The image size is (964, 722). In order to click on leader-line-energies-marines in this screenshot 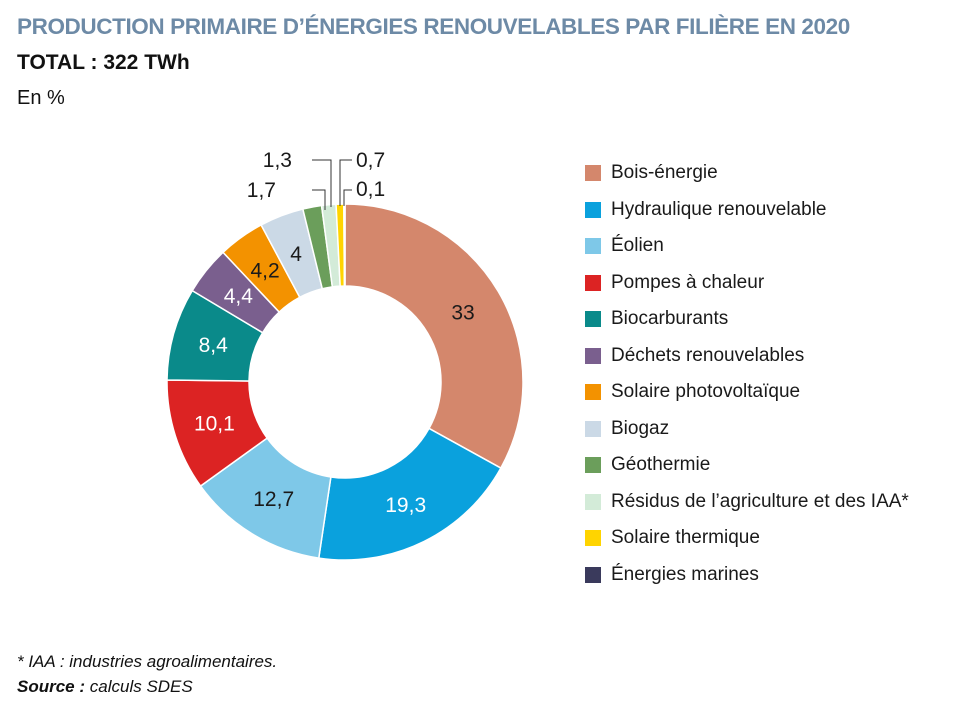, I will do `click(347, 197)`.